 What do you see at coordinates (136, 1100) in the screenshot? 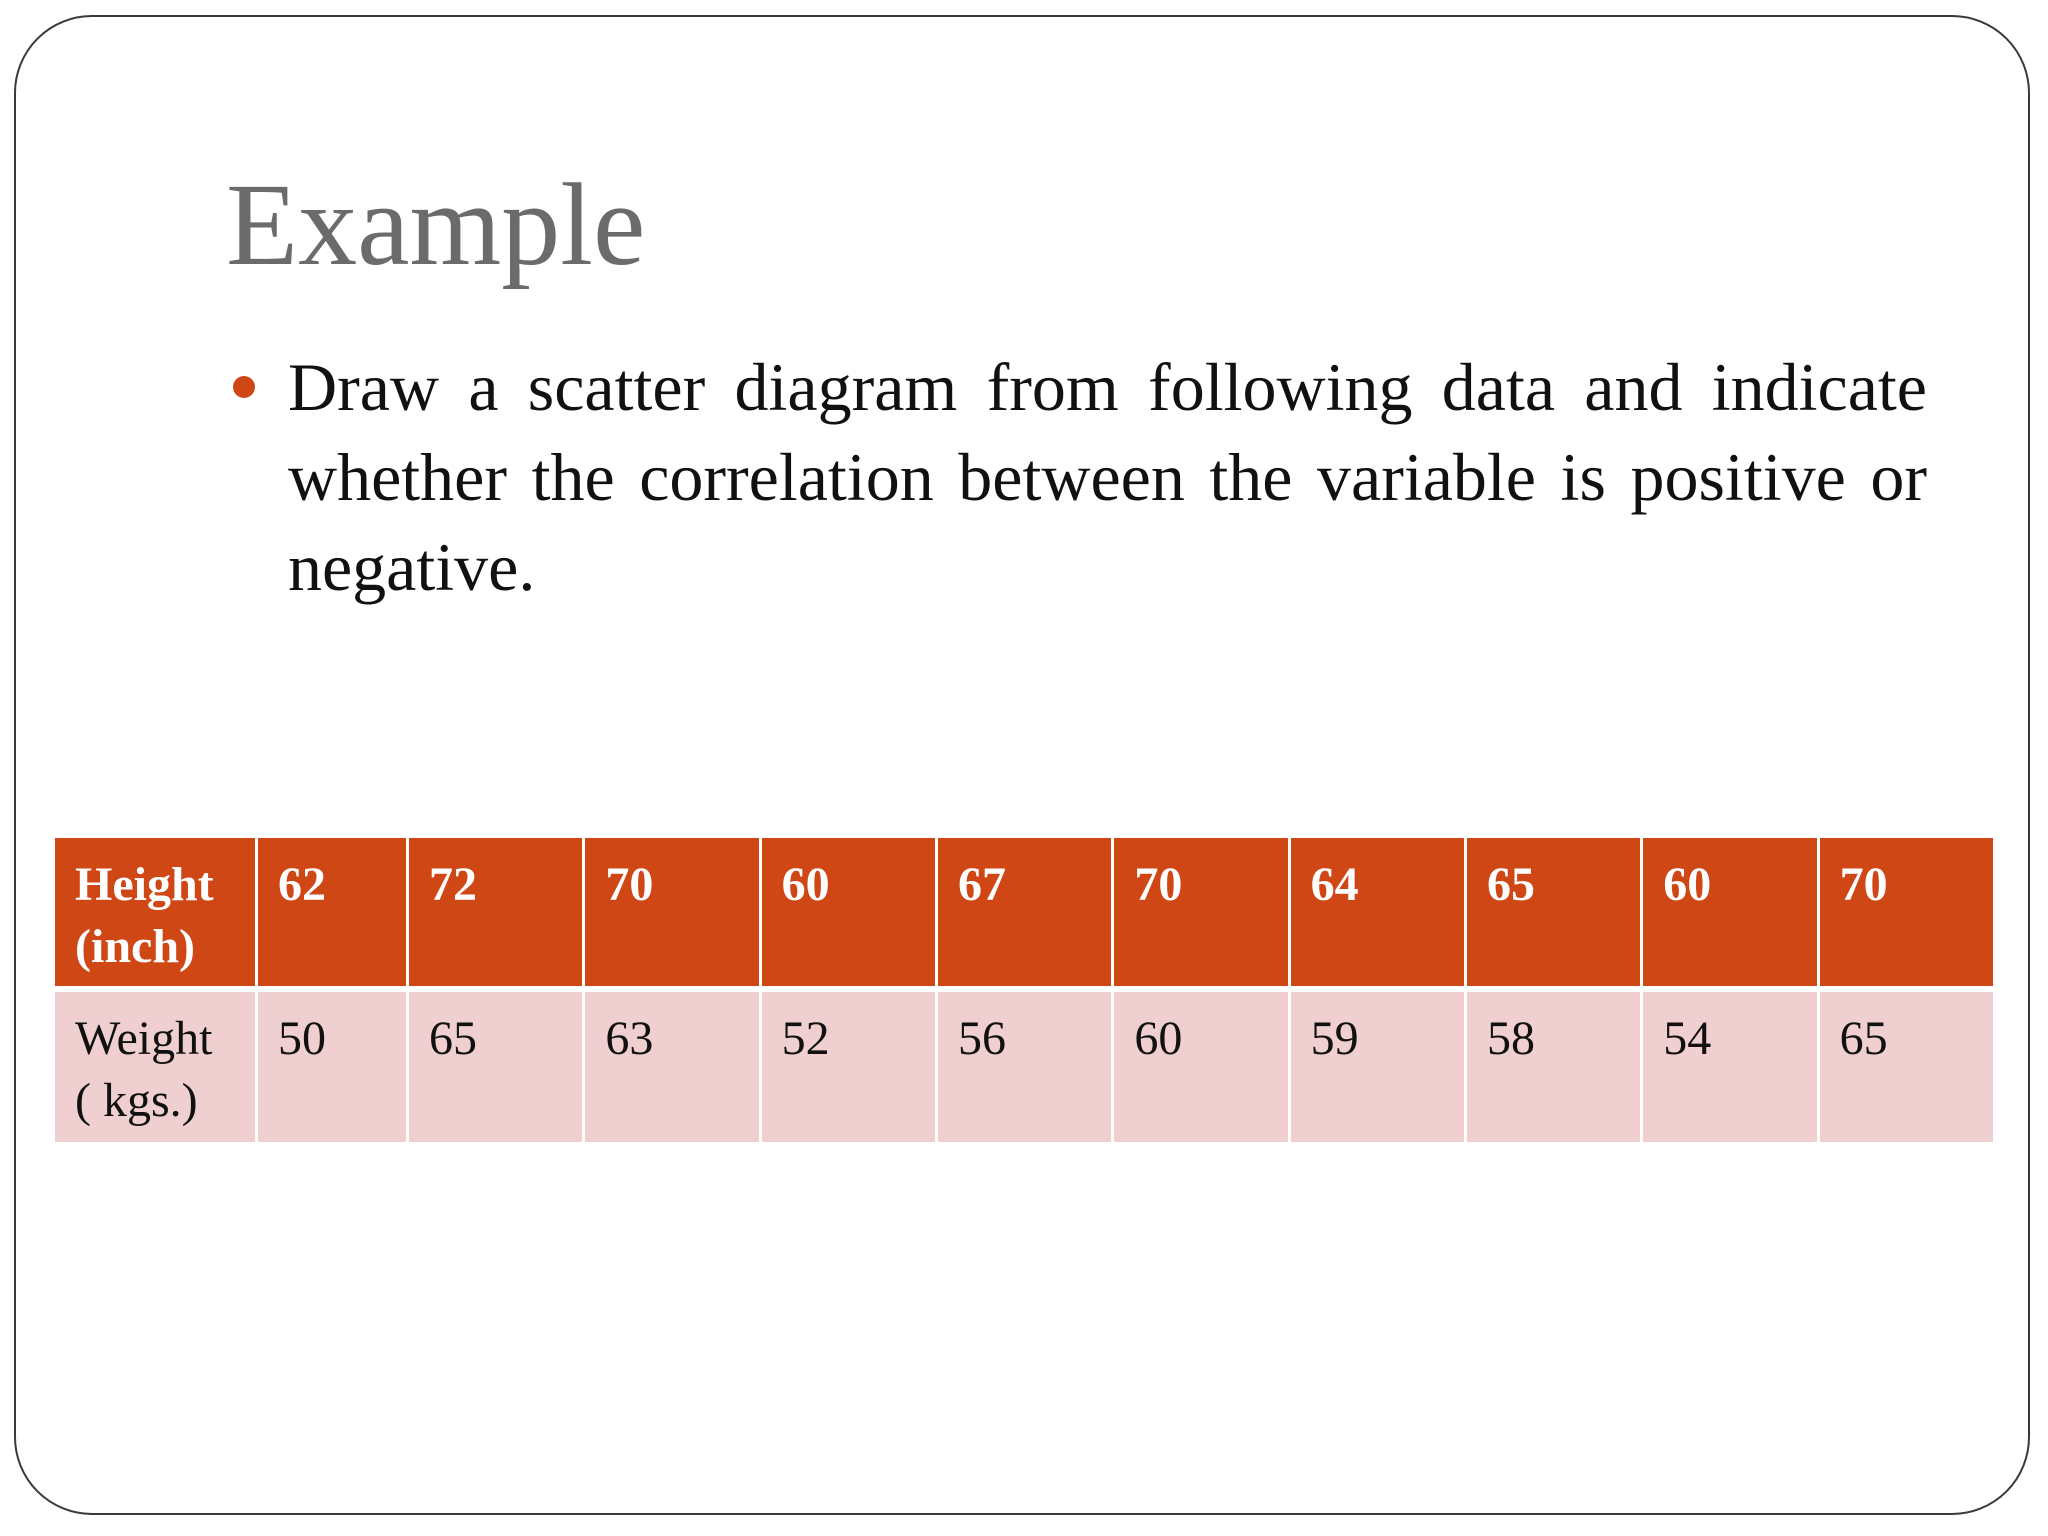
I see `row-label-unit: ( kgs.)` at bounding box center [136, 1100].